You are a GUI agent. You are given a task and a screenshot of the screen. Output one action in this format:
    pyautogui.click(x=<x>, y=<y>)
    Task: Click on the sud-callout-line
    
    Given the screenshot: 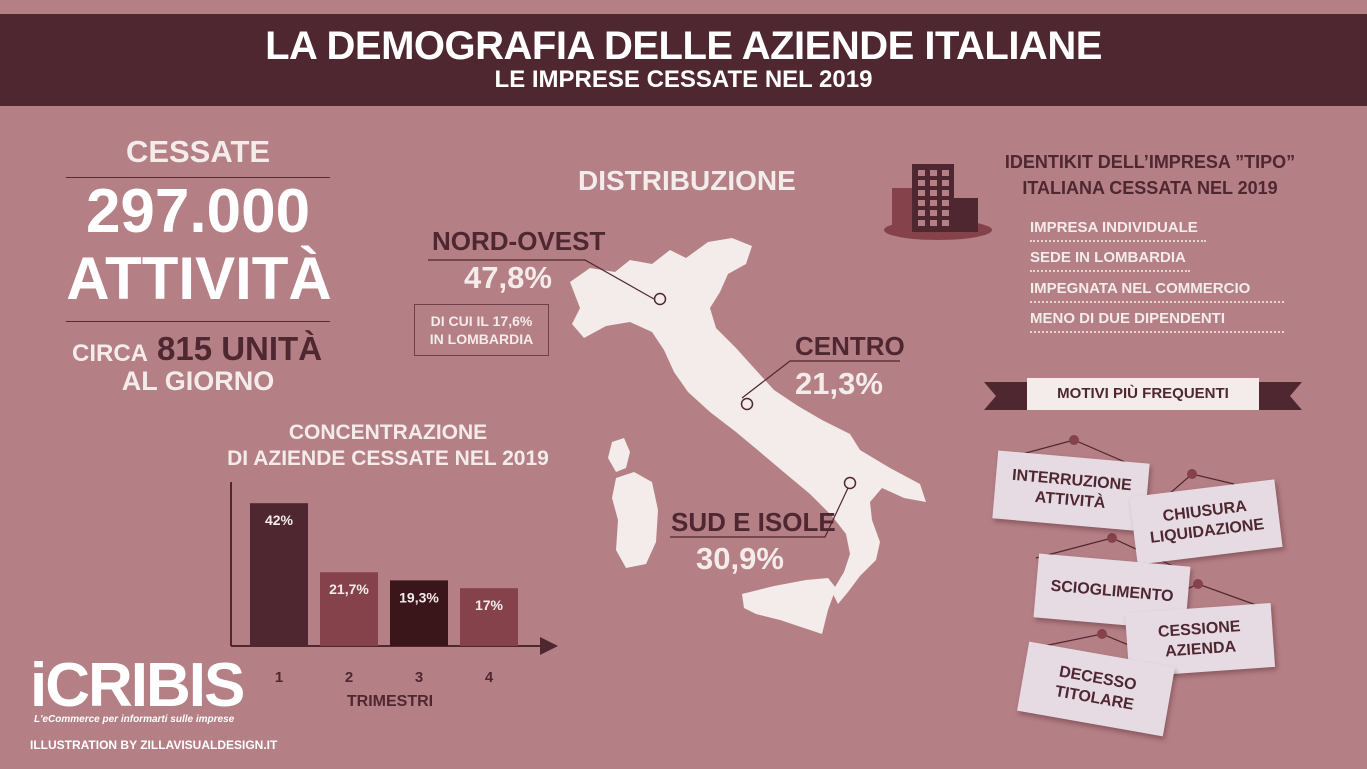 What is the action you would take?
    pyautogui.click(x=759, y=512)
    